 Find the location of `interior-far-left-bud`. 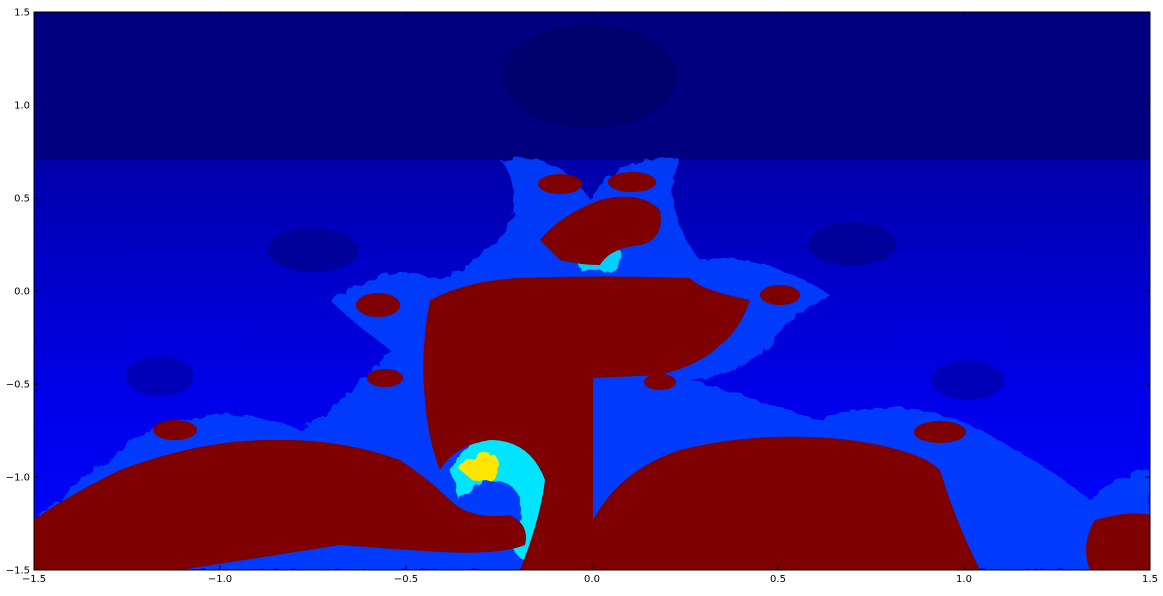

interior-far-left-bud is located at coordinates (175, 430).